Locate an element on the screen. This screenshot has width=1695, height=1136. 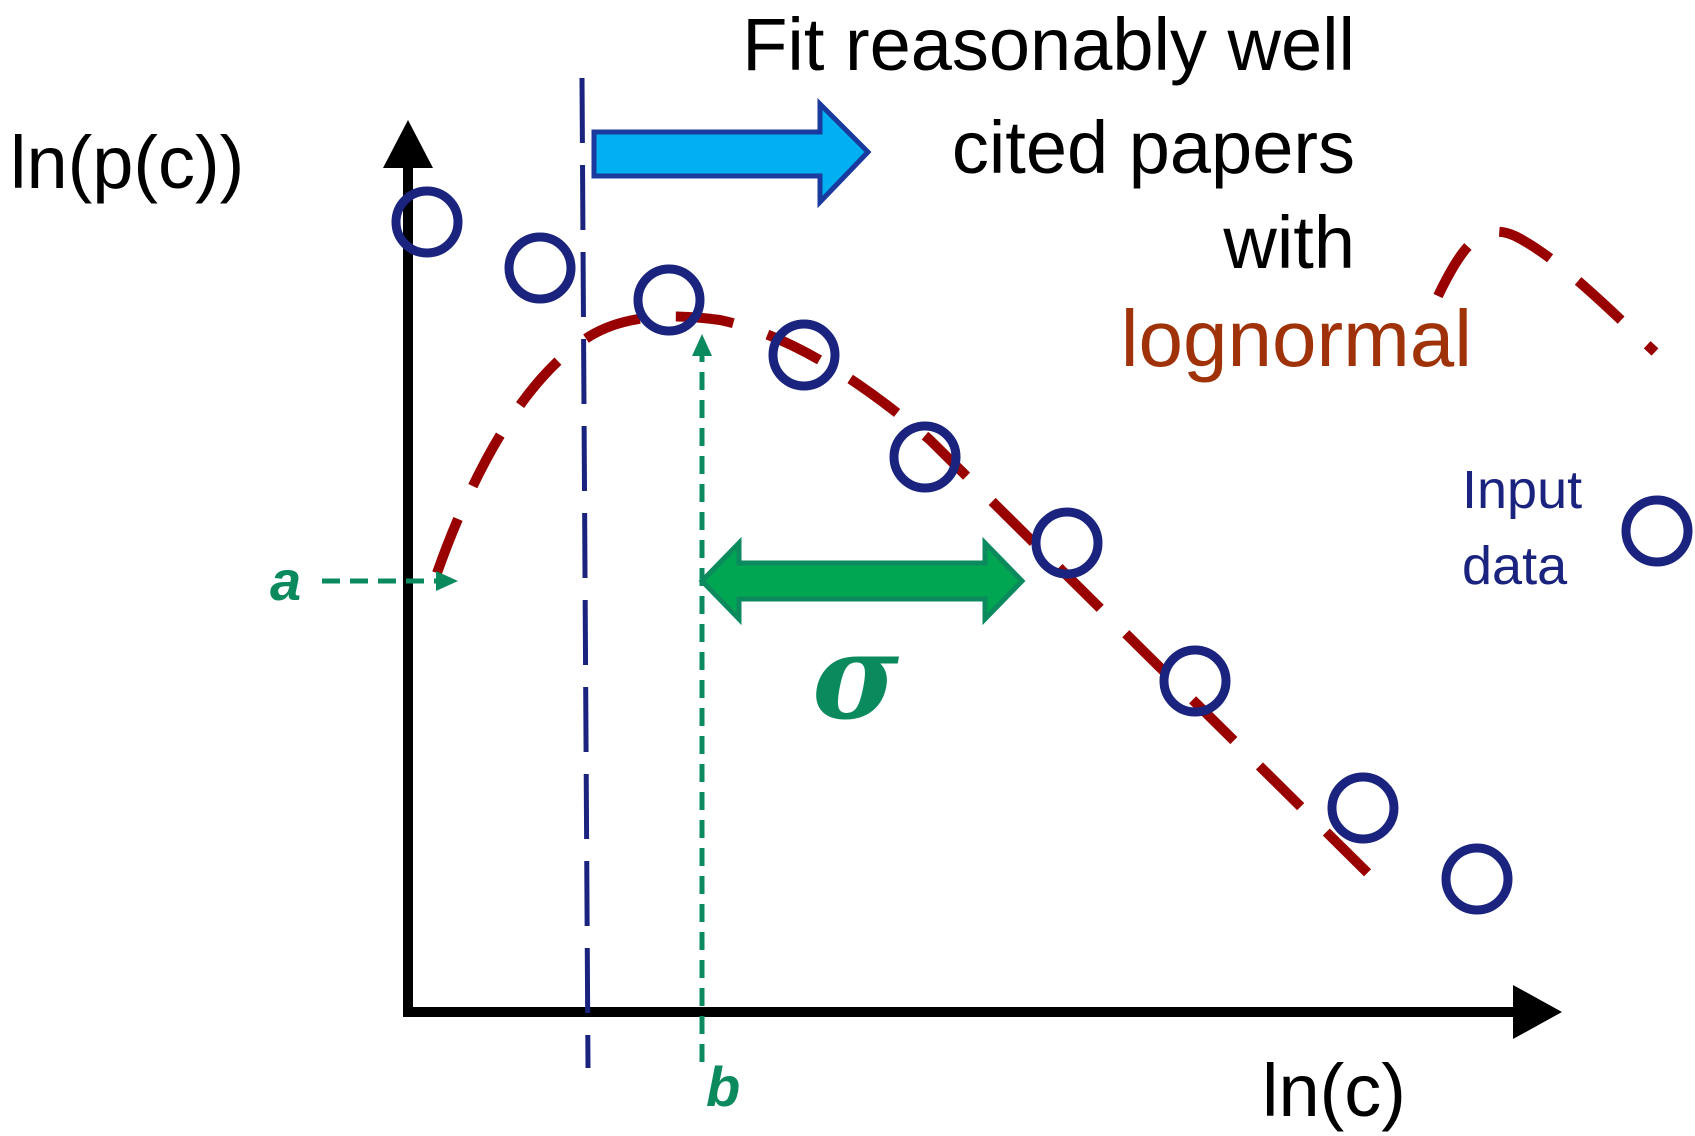
fit-annotation: Fit reasonably well cited papers with is located at coordinates (1048, 143).